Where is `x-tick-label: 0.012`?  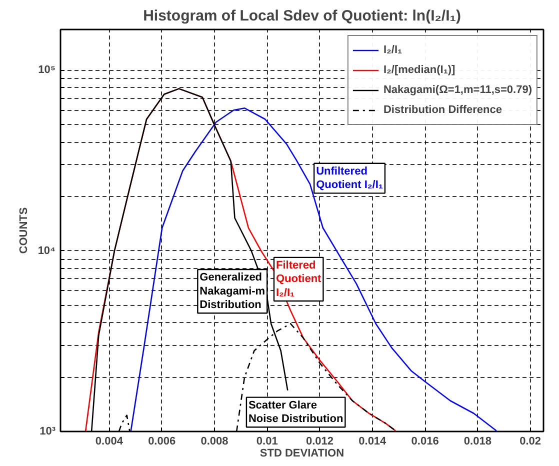
x-tick-label: 0.012 is located at coordinates (320, 442).